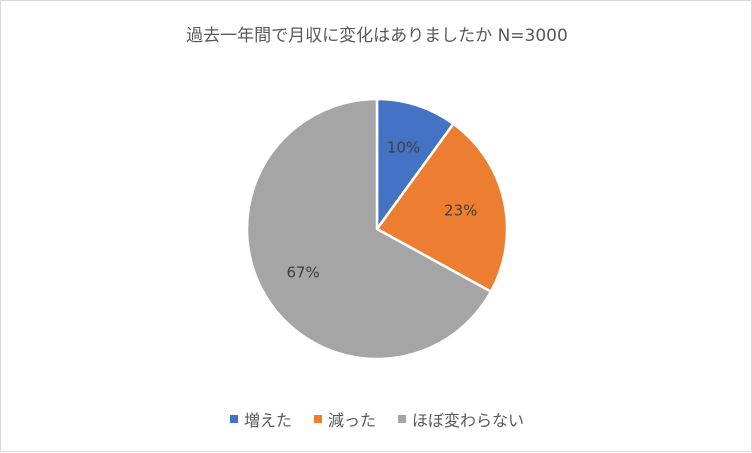 Image resolution: width=752 pixels, height=453 pixels. I want to click on legend-item-increased: 増えた, so click(260, 419).